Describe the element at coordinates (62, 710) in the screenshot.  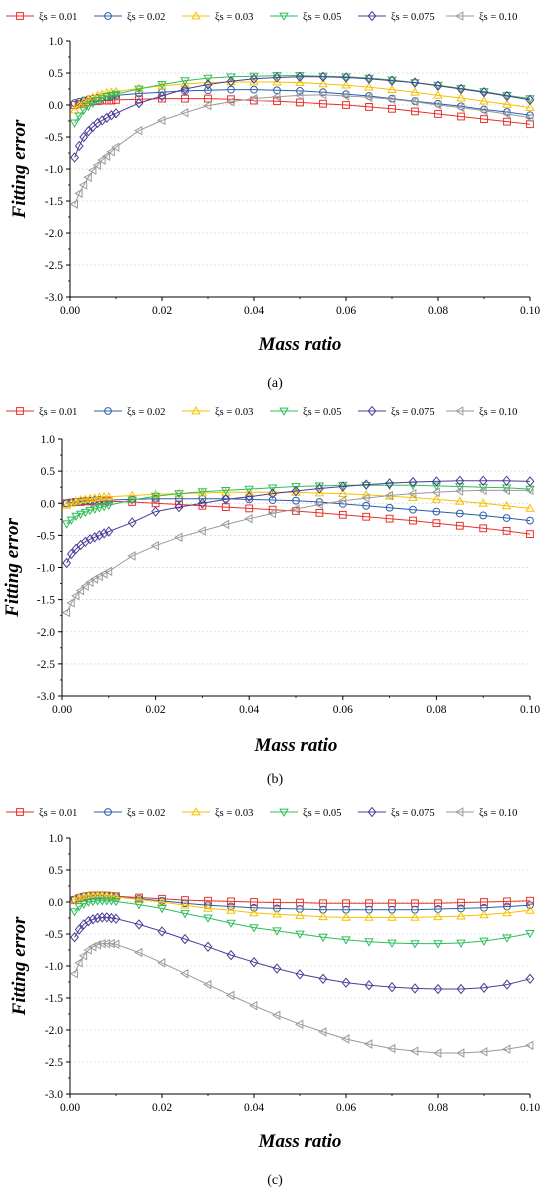
I see `x-tick-label: 0.00` at that location.